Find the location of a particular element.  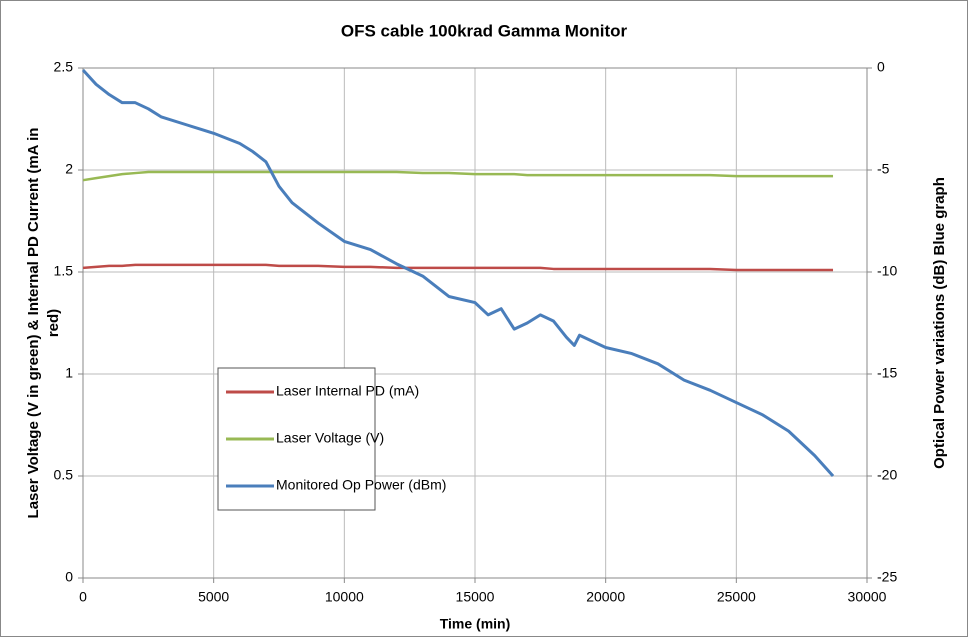

y2-tick-label: -20 is located at coordinates (887, 475).